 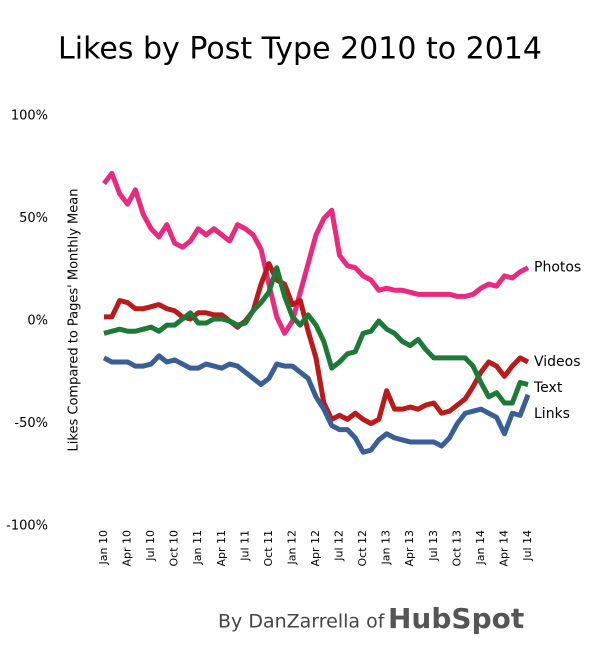 What do you see at coordinates (456, 548) in the screenshot?
I see `x-tick-label: Oct 13` at bounding box center [456, 548].